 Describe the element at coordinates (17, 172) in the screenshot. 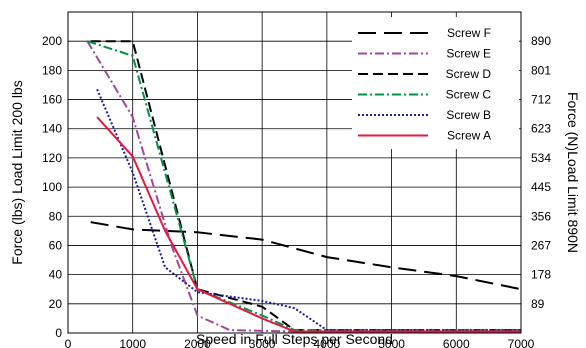

I see `y-axis-label: Force (lbs) Load Limit 200 lbs` at that location.